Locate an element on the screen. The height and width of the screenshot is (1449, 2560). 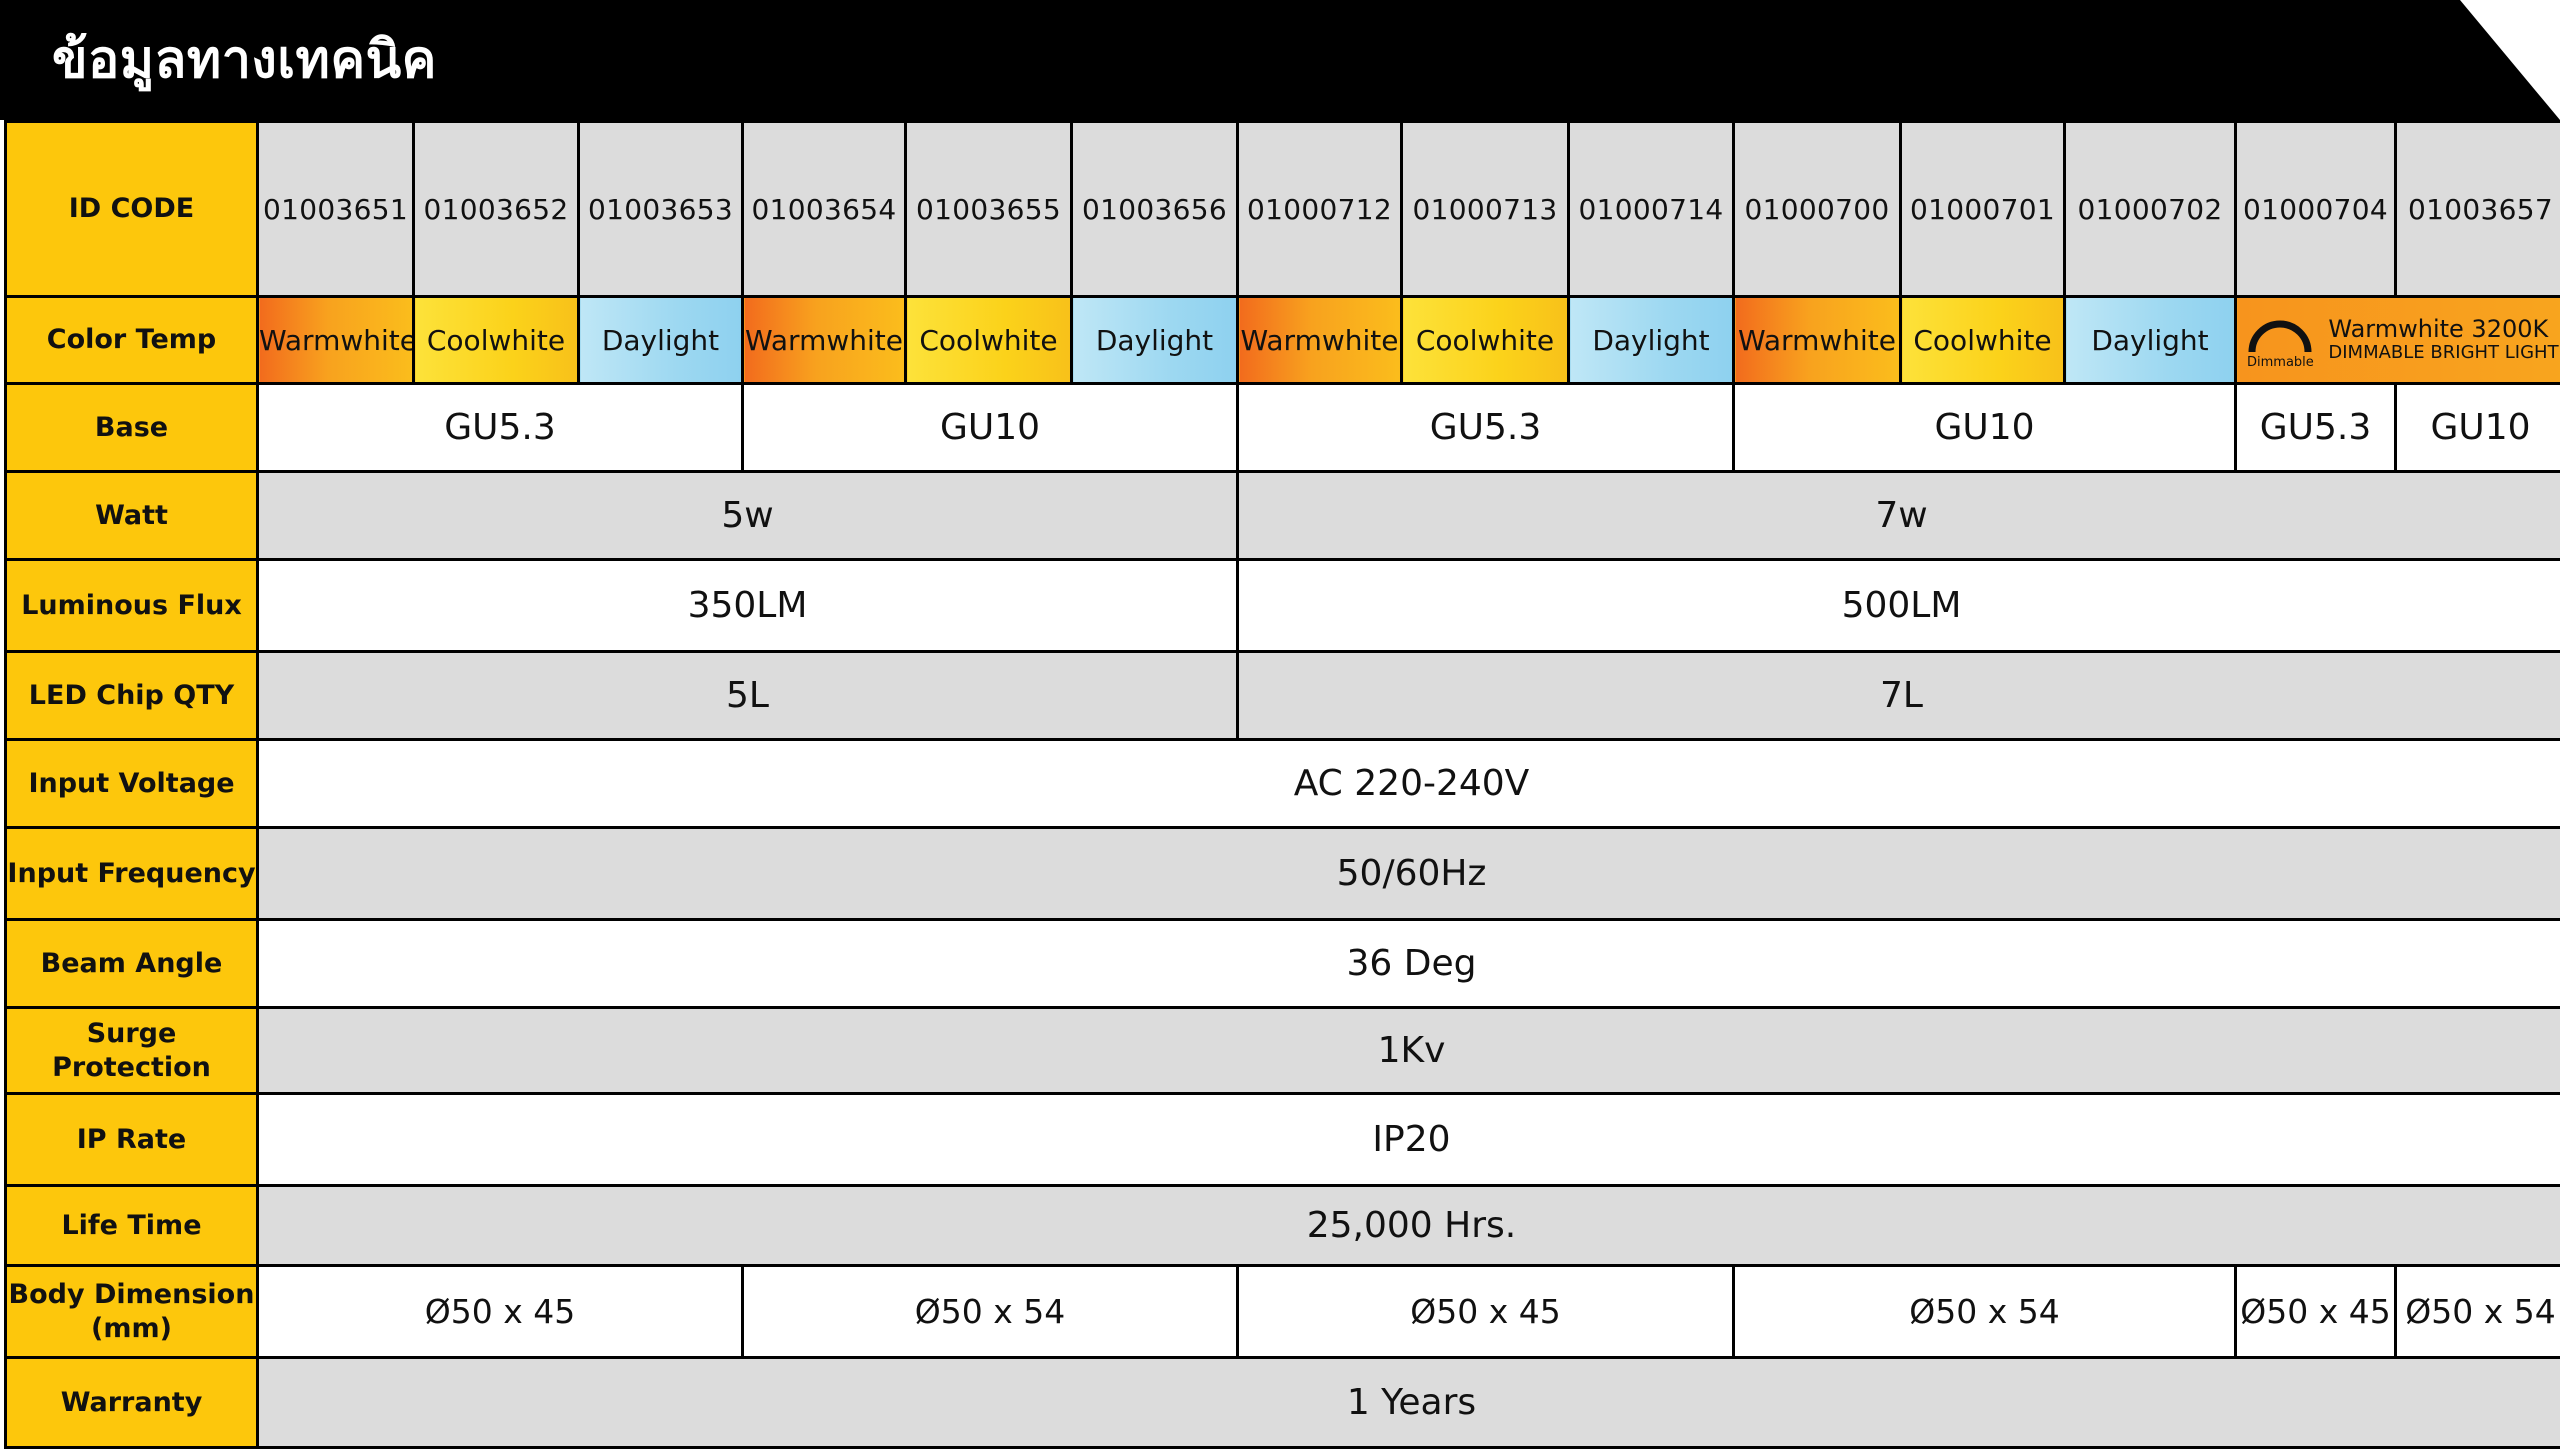
row-life-time: Life Time 25,000 Hrs. is located at coordinates (1283, 1226).